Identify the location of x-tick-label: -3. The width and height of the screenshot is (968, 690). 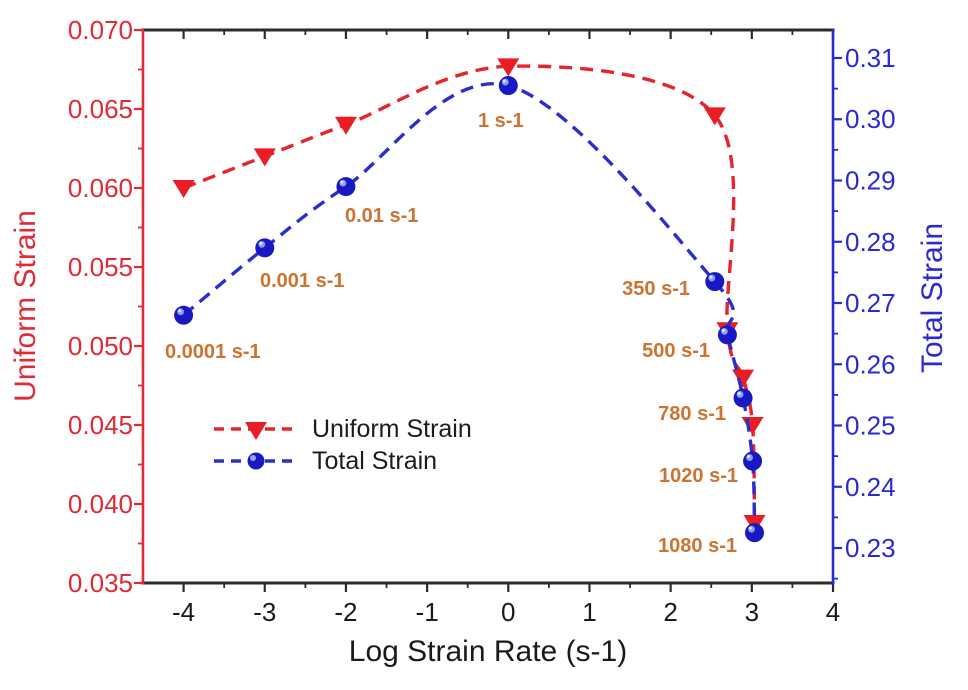
(264, 612).